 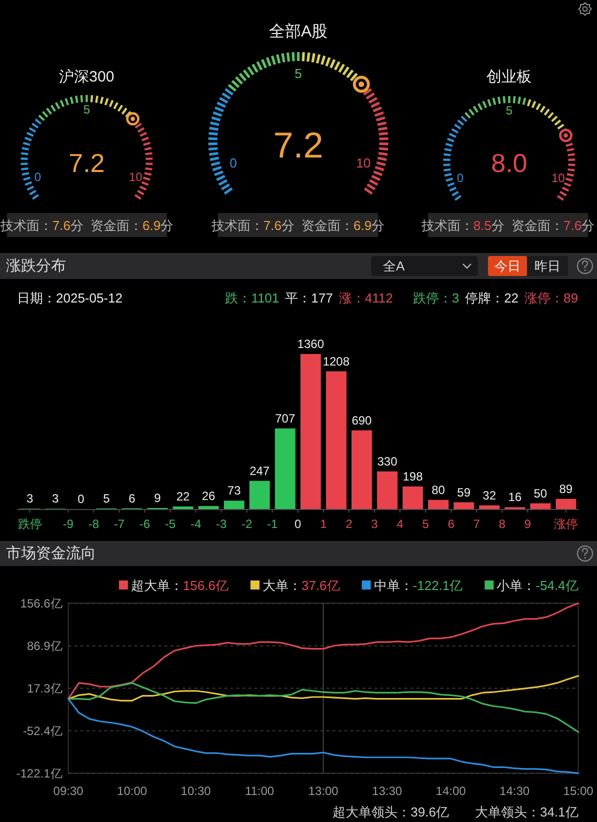 What do you see at coordinates (566, 524) in the screenshot?
I see `tick-label: 涨停` at bounding box center [566, 524].